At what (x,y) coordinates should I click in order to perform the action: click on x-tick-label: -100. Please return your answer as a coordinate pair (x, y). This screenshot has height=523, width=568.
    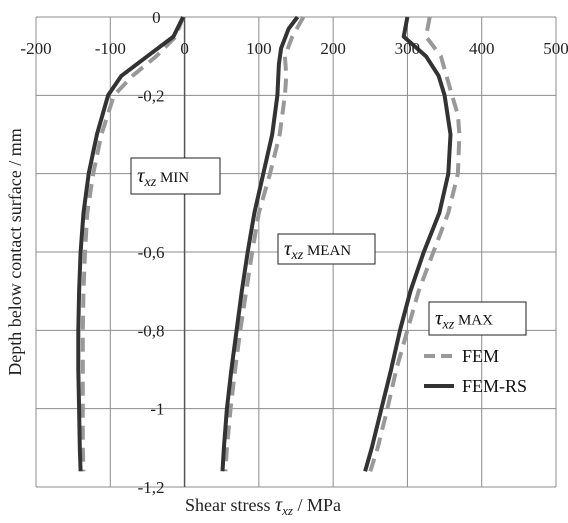
    Looking at the image, I should click on (110, 48).